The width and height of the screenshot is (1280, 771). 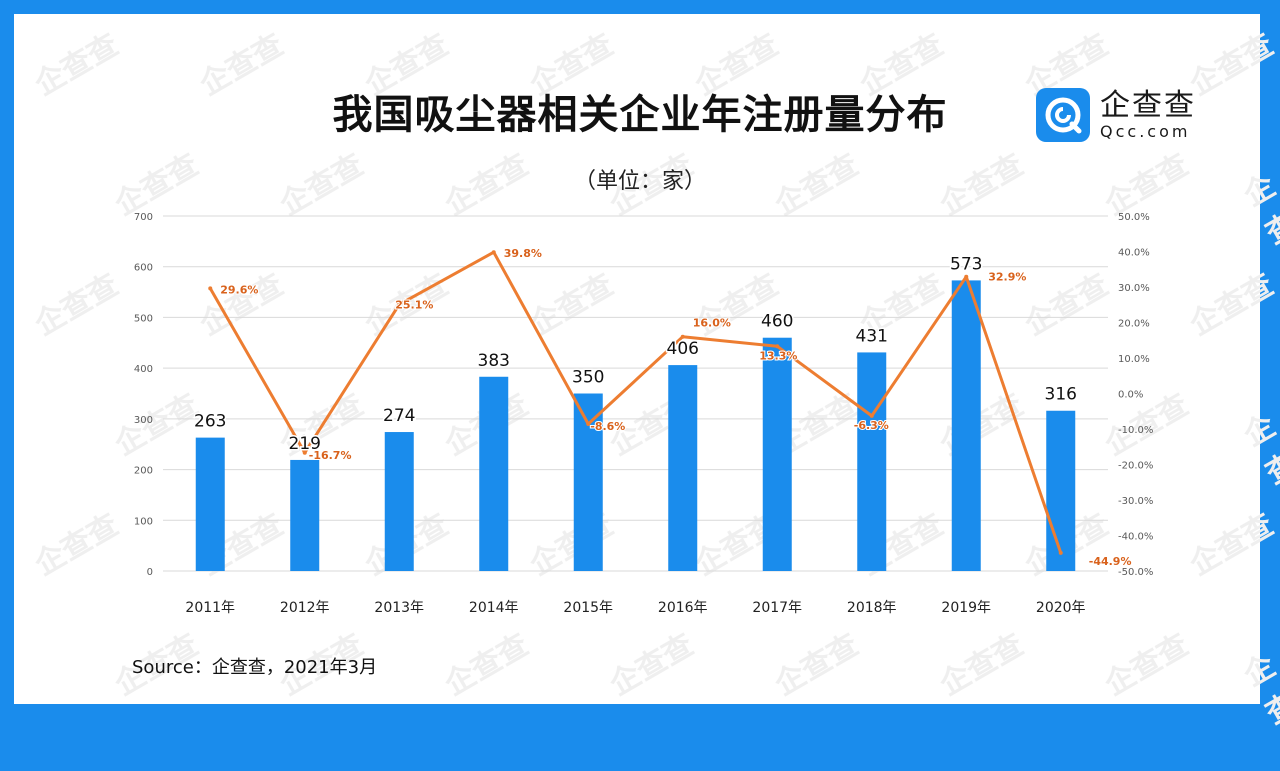 What do you see at coordinates (778, 355) in the screenshot?
I see `line-value-label: 13.3%` at bounding box center [778, 355].